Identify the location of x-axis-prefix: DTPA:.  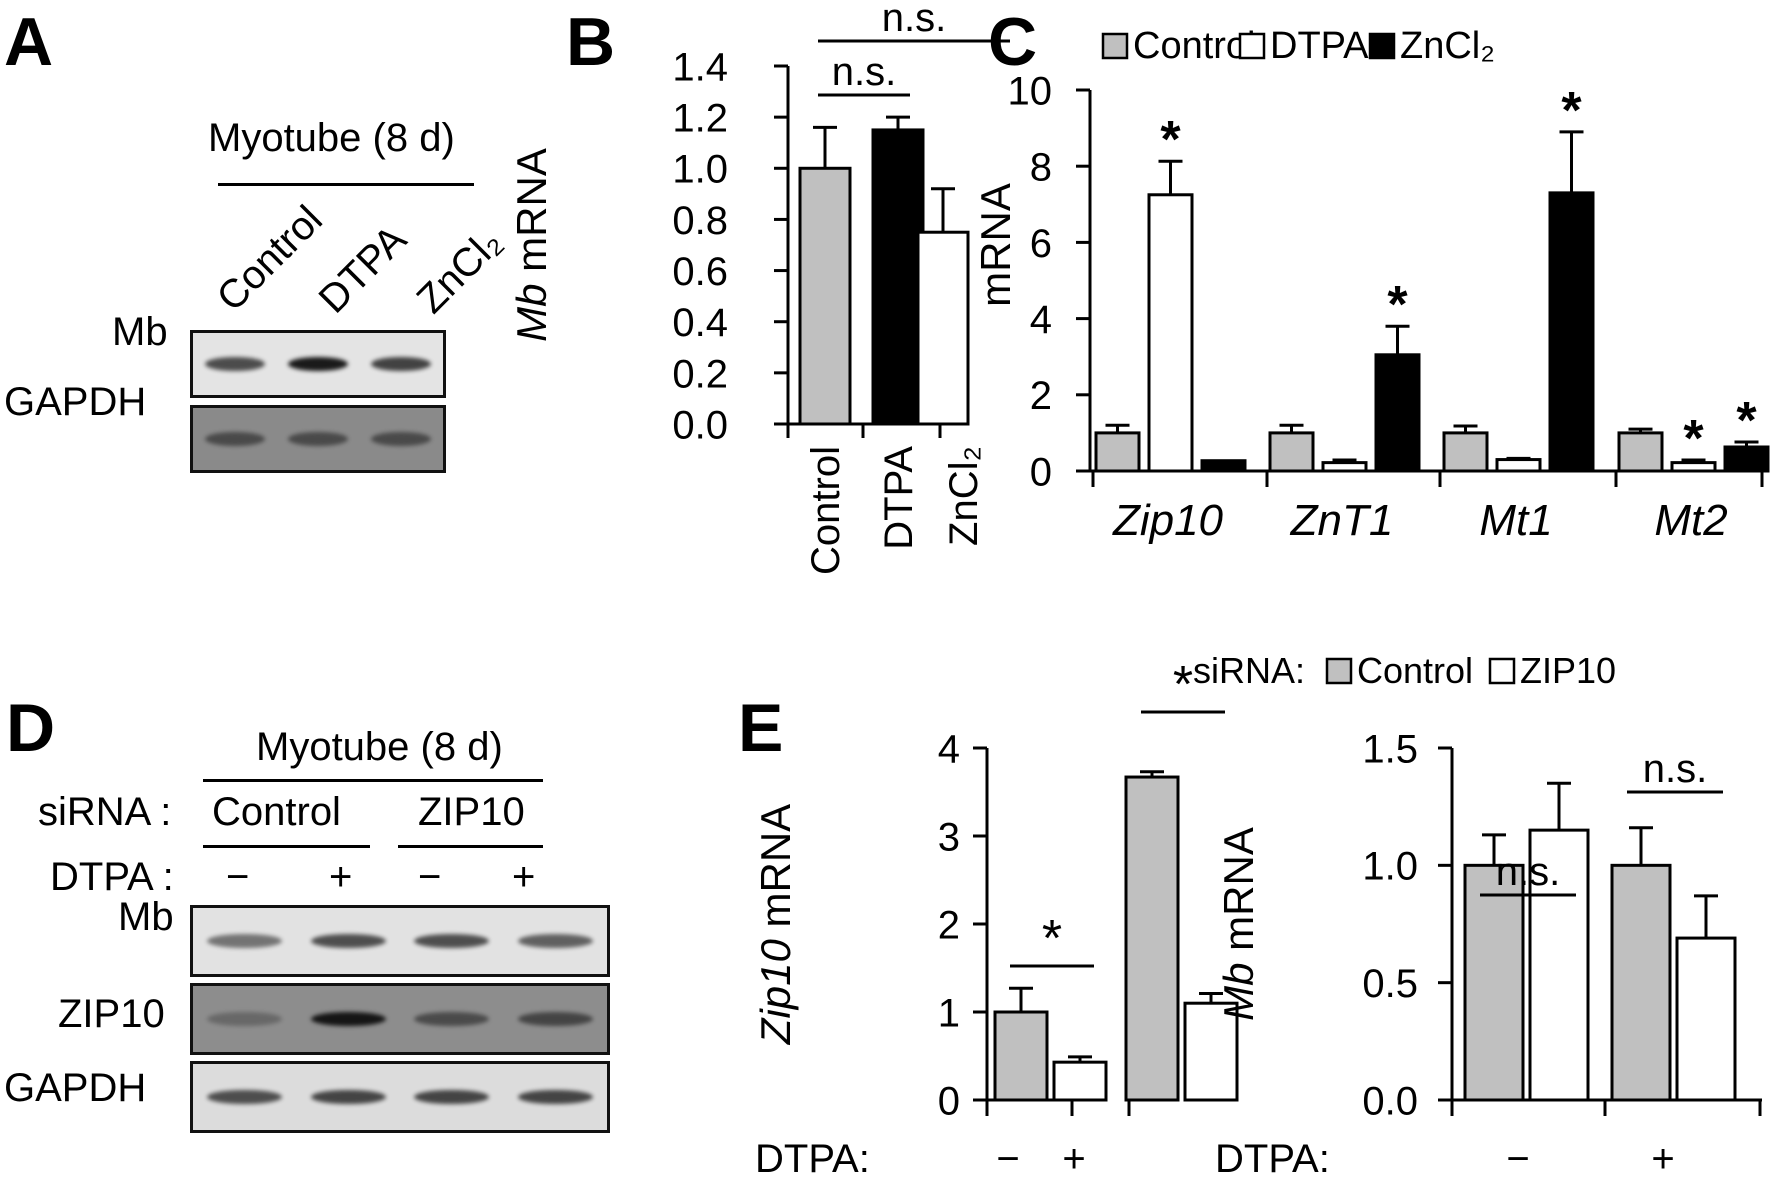
(1272, 1159).